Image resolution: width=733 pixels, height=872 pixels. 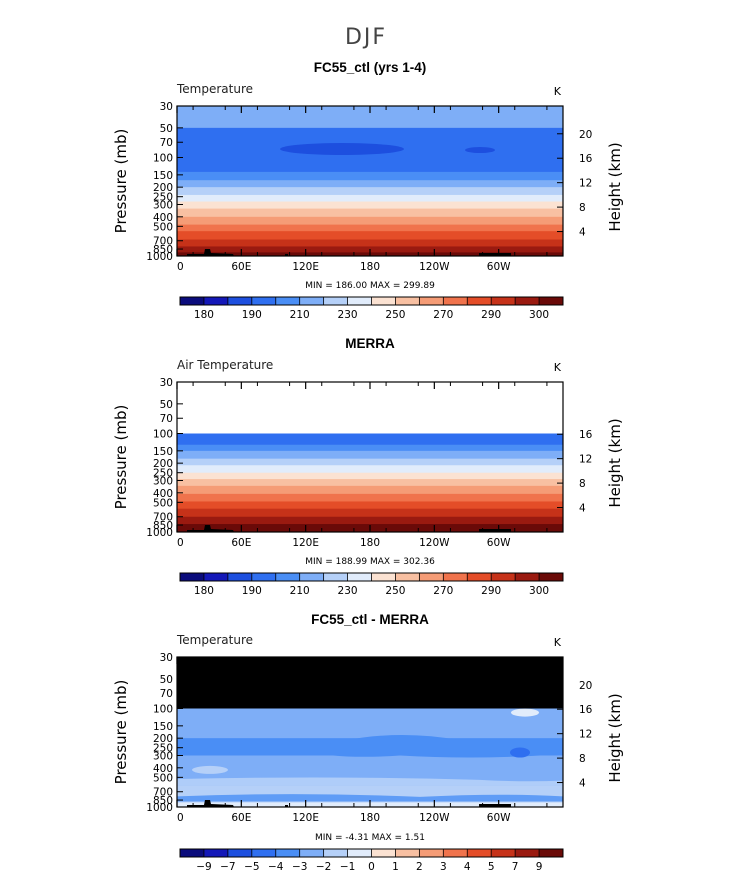 I want to click on colorbar-label: −7, so click(x=227, y=866).